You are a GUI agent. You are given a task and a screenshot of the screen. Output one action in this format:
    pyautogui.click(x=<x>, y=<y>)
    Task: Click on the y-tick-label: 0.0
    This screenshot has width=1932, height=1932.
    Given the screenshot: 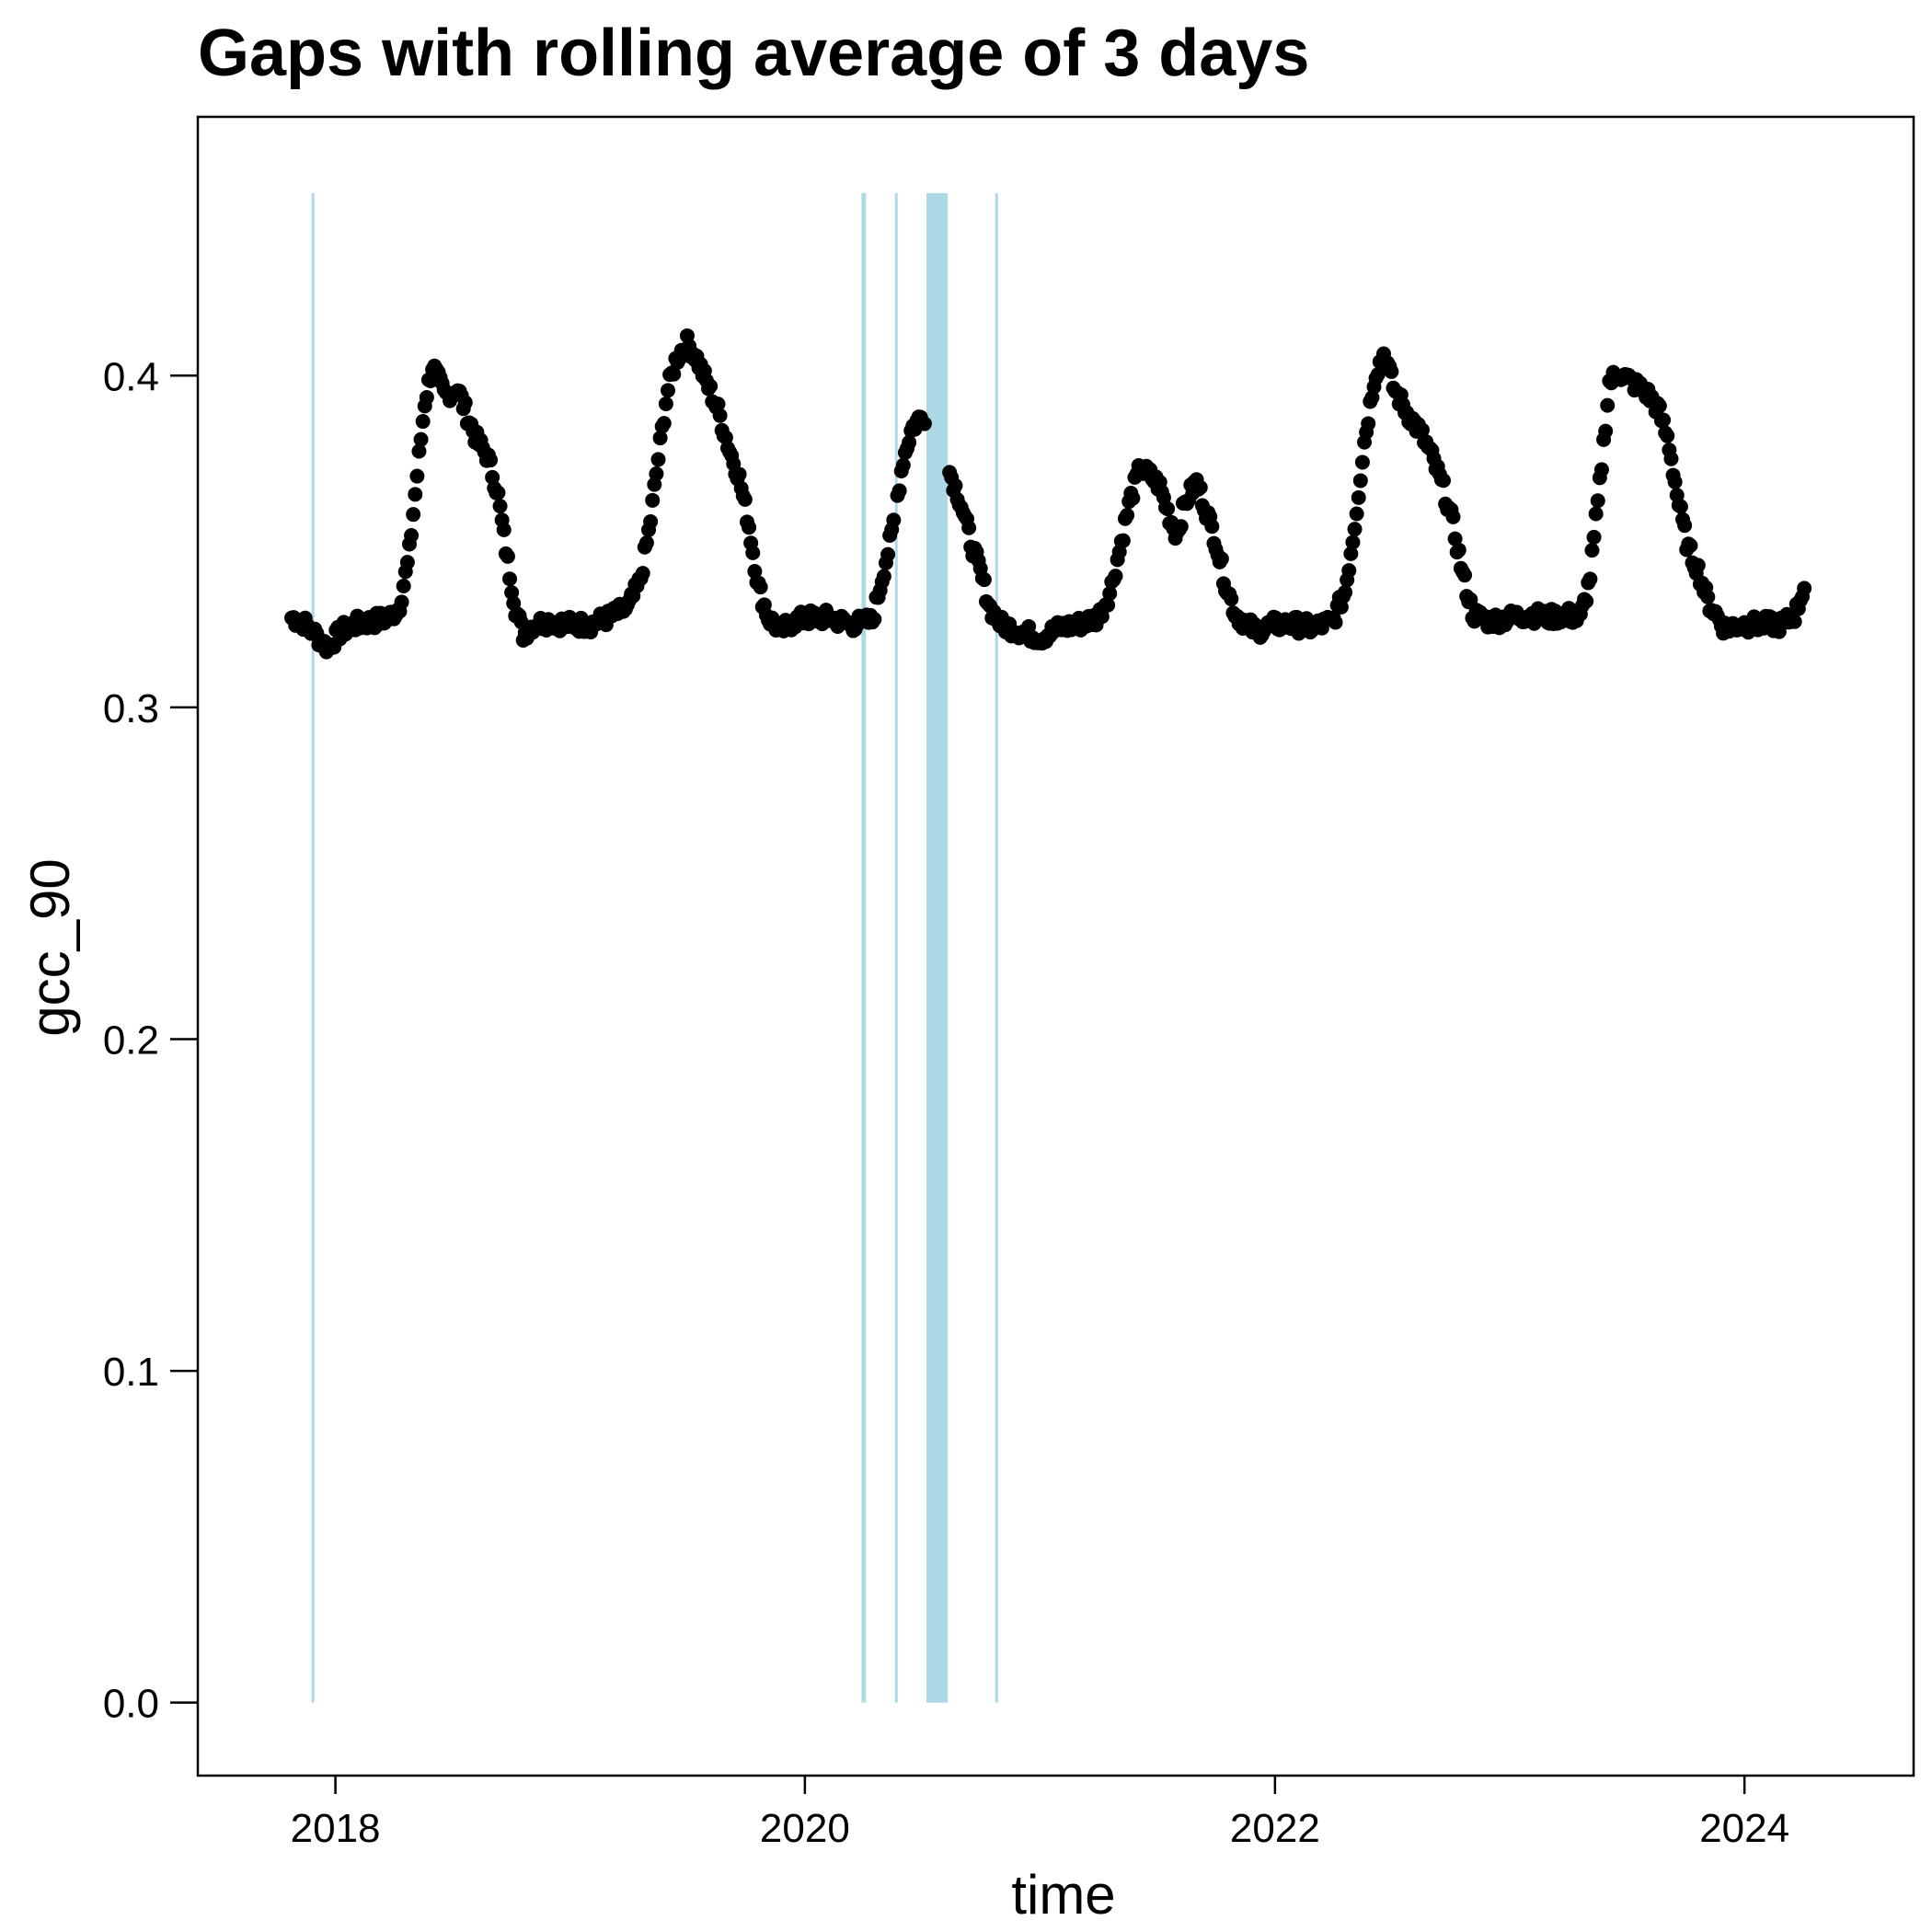 What is the action you would take?
    pyautogui.click(x=131, y=1704)
    